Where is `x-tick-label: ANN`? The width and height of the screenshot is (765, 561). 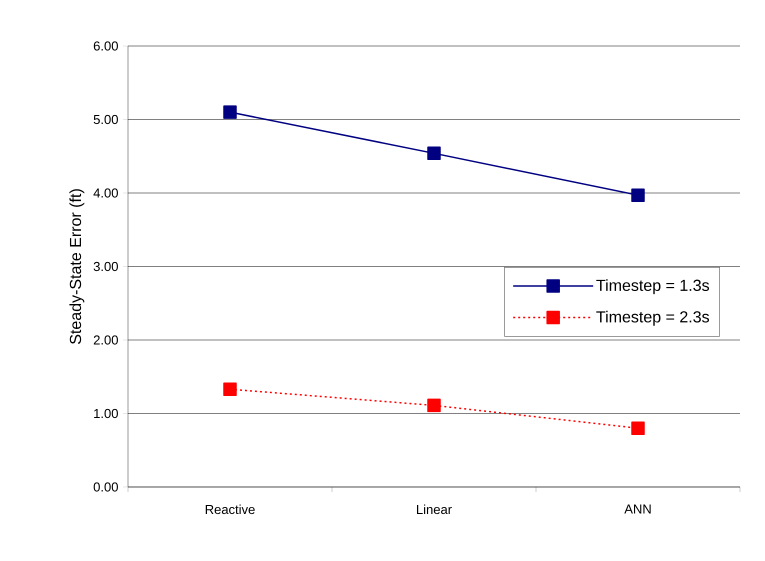
x-tick-label: ANN is located at coordinates (637, 509).